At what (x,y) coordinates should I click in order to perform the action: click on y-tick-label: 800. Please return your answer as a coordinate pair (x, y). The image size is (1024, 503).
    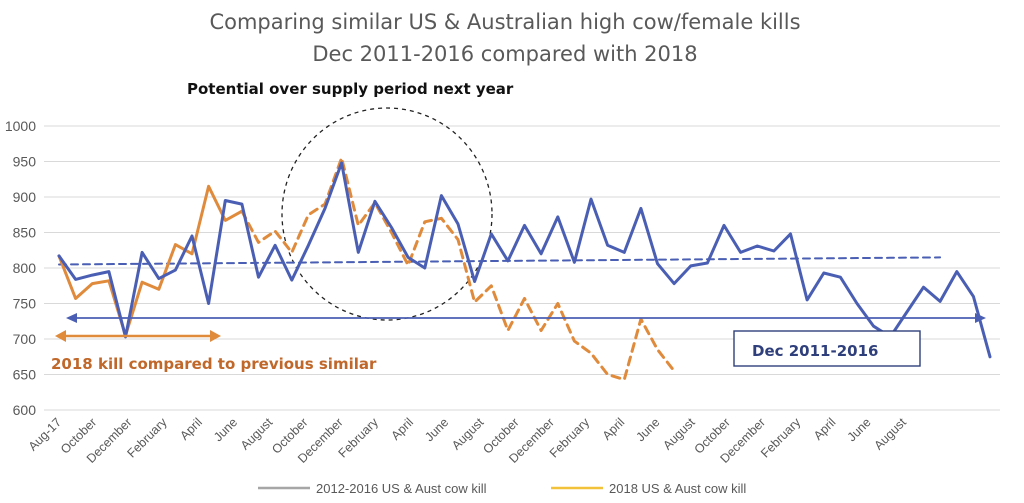
    Looking at the image, I should click on (25, 268).